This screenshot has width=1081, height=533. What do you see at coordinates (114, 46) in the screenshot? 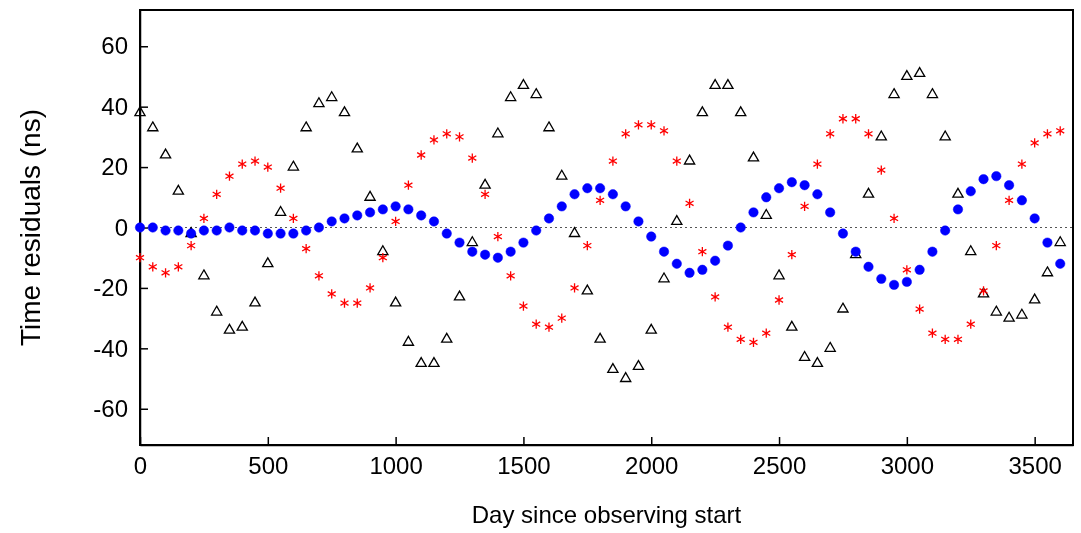
I see `y-tick-label: 60` at bounding box center [114, 46].